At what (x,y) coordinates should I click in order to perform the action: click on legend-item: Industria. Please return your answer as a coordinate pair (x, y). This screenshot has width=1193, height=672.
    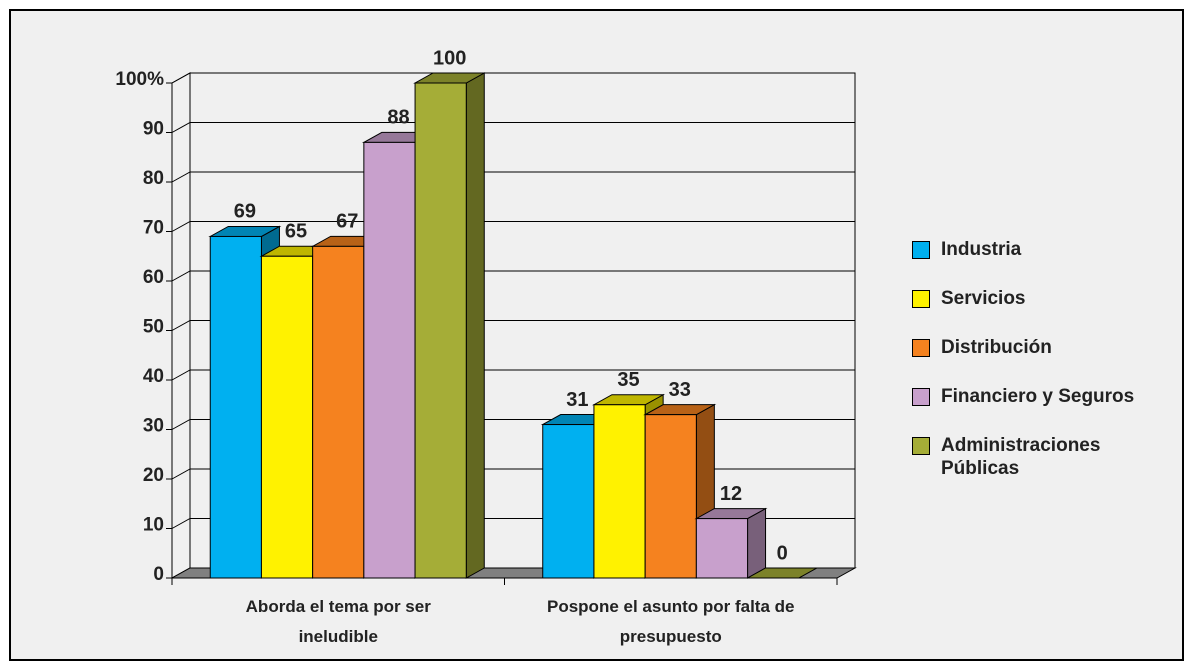
    Looking at the image, I should click on (1044, 249).